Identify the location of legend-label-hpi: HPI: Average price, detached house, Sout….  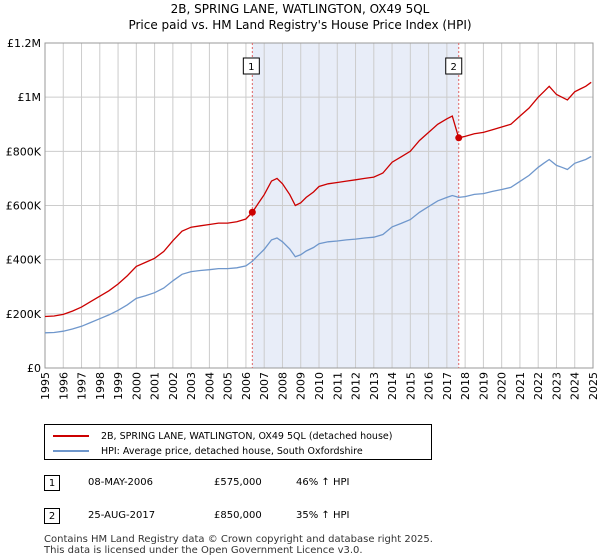
(232, 451).